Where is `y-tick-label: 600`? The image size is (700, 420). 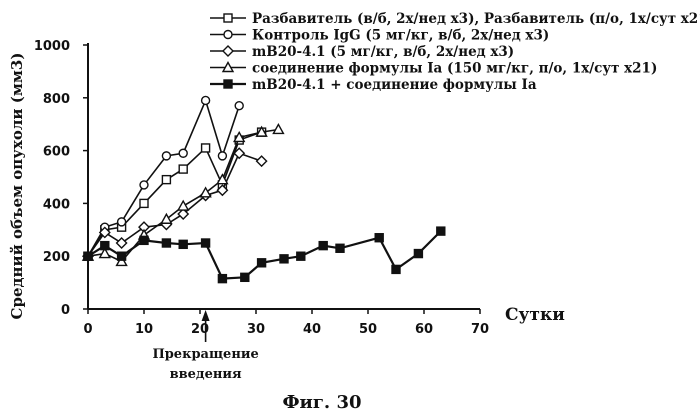
y-tick-label: 600 is located at coordinates (56, 152).